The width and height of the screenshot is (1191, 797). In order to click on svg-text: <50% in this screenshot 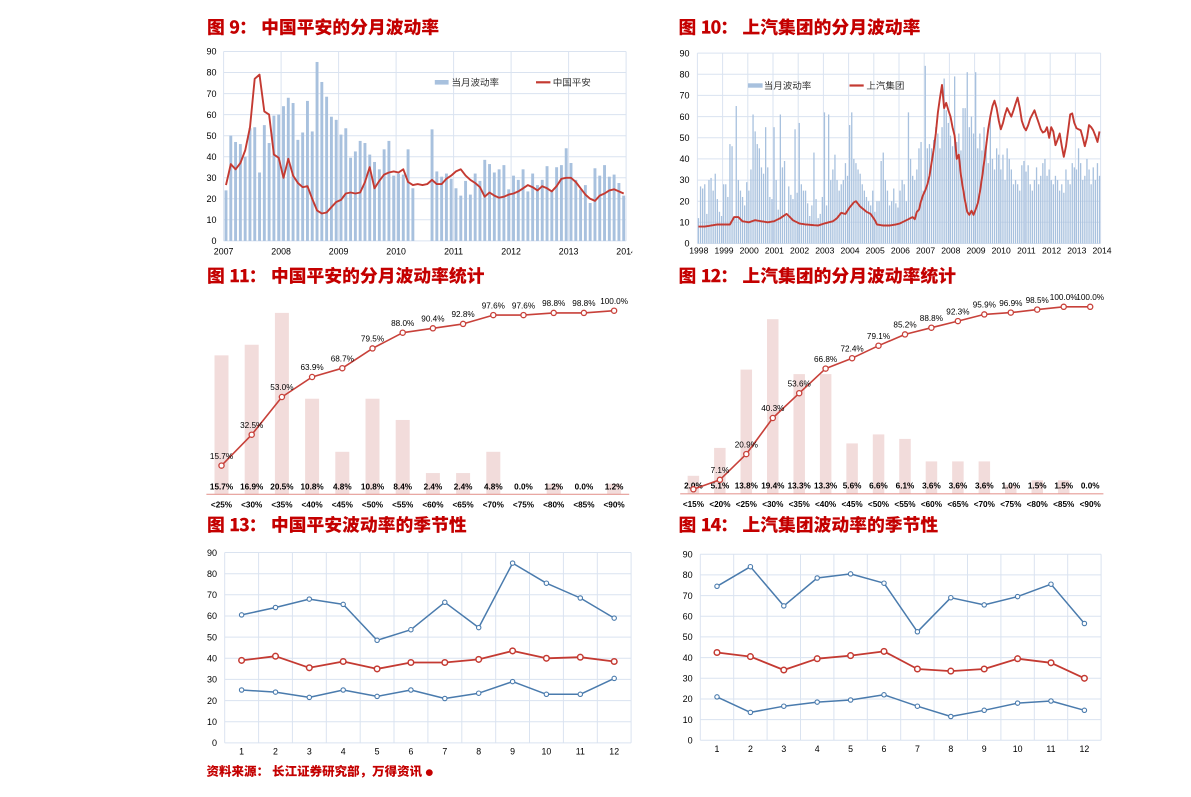, I will do `click(373, 505)`.